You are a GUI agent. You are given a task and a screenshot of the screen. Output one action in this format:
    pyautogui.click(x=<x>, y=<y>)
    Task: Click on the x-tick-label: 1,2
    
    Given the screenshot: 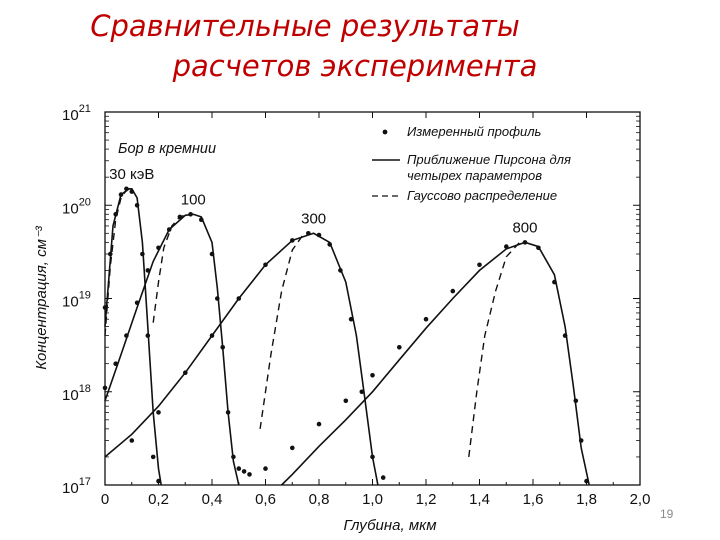 What is the action you would take?
    pyautogui.click(x=426, y=499)
    